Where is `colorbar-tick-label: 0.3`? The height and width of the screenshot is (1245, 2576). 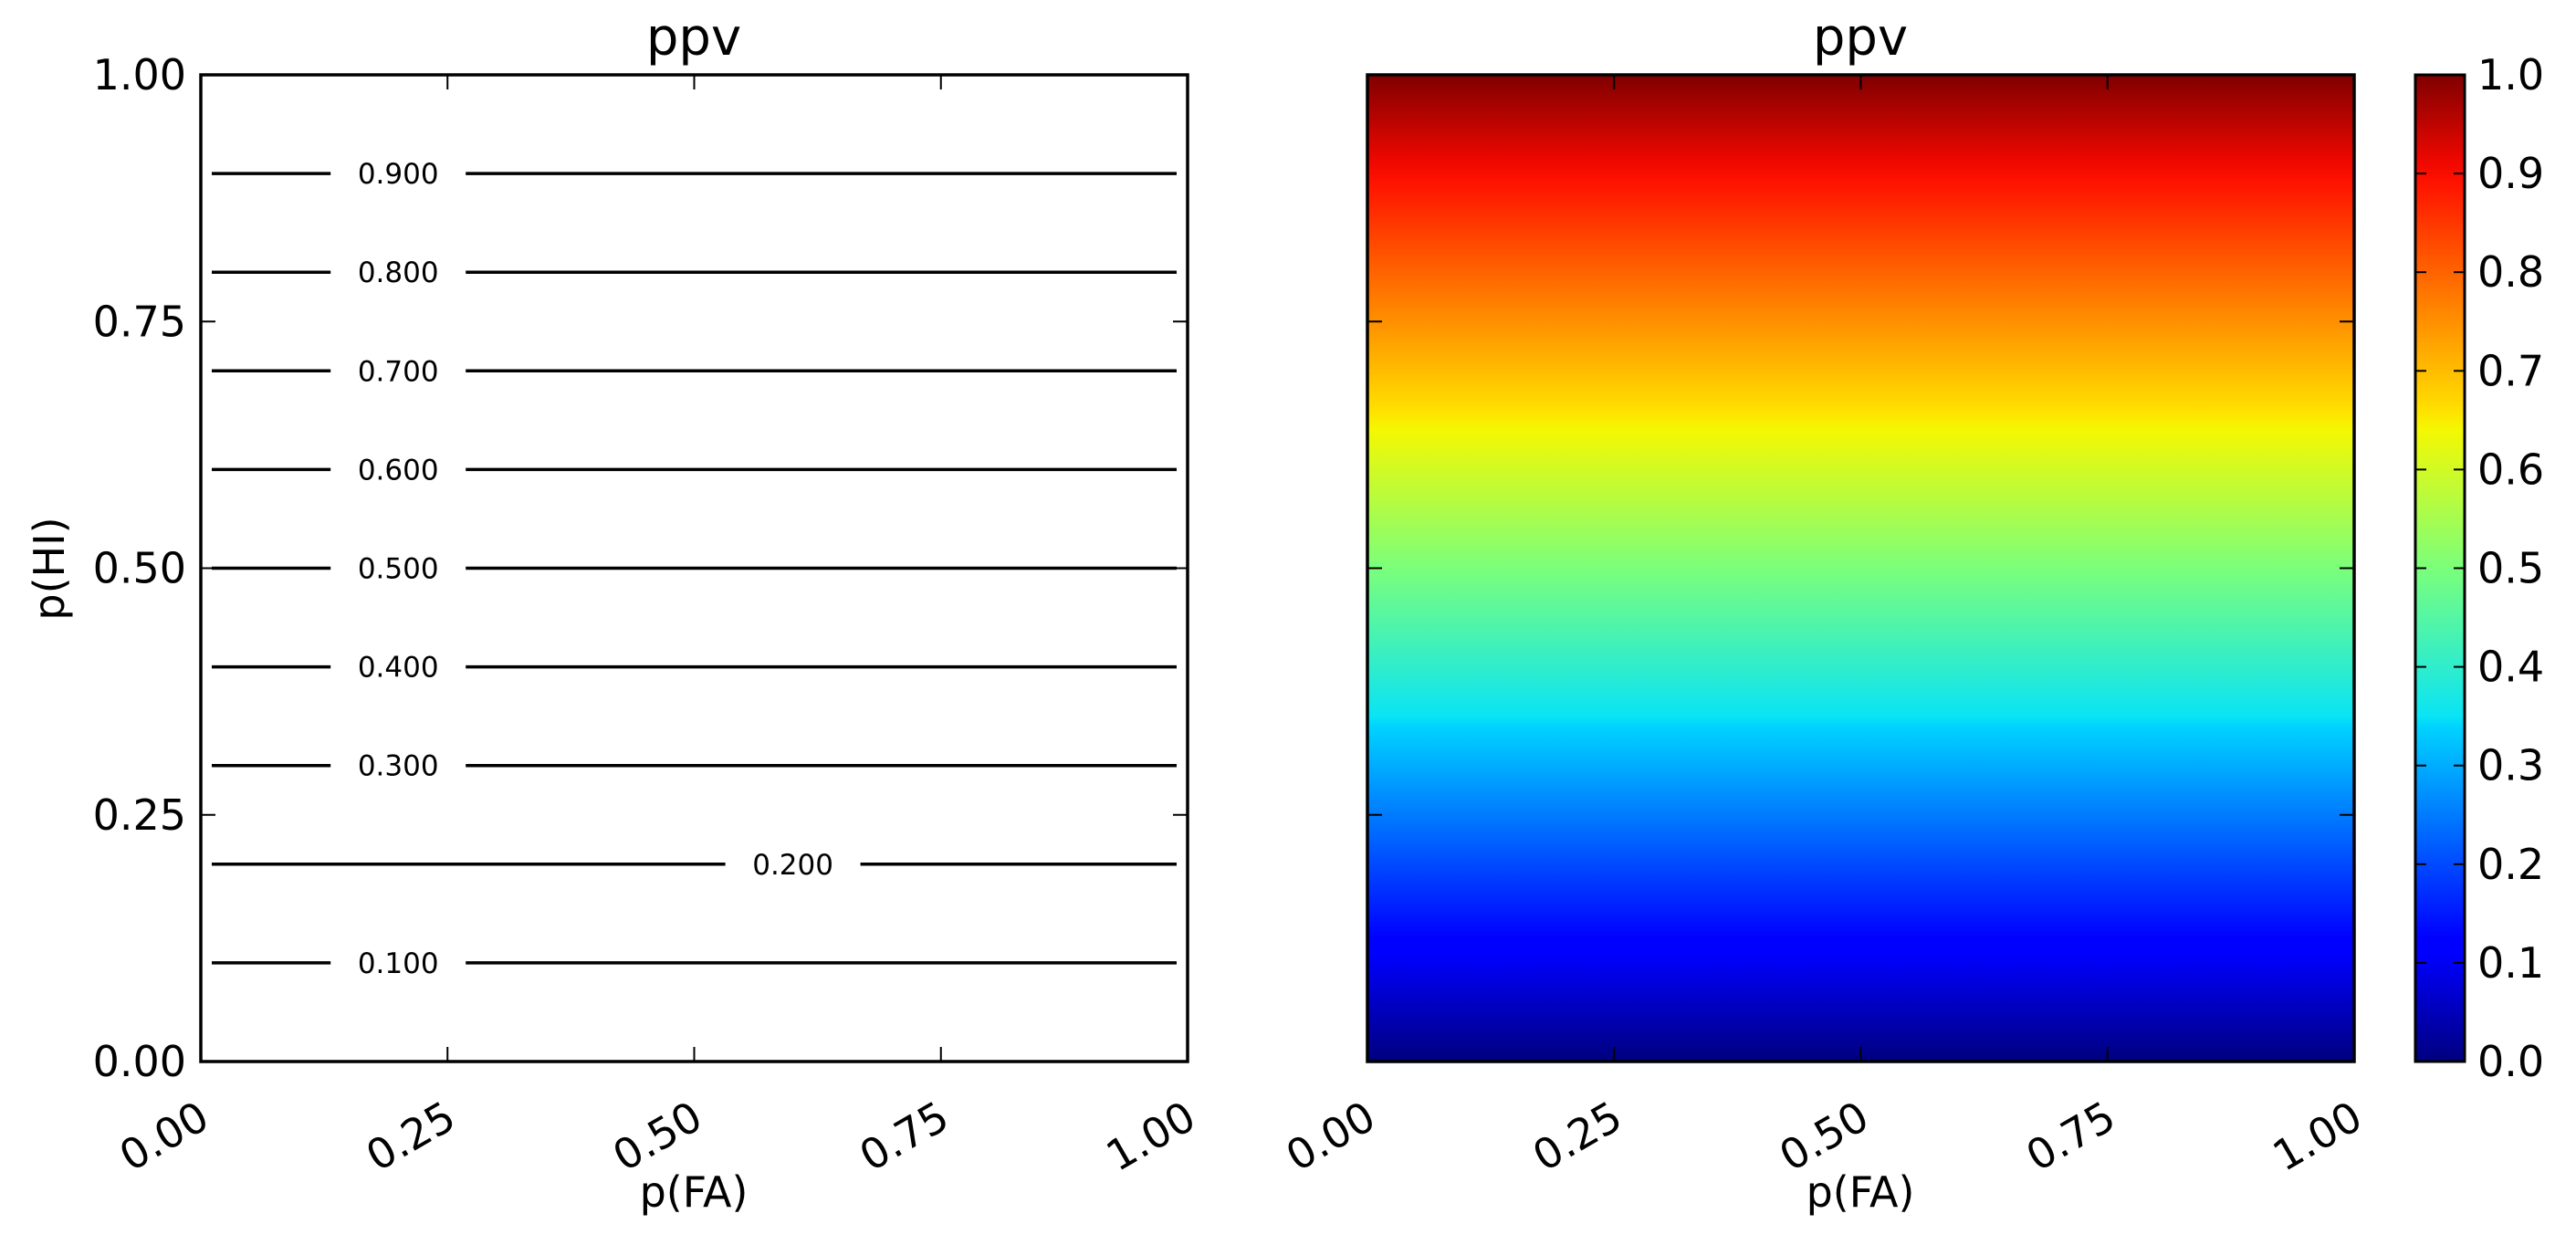 colorbar-tick-label: 0.3 is located at coordinates (2510, 765).